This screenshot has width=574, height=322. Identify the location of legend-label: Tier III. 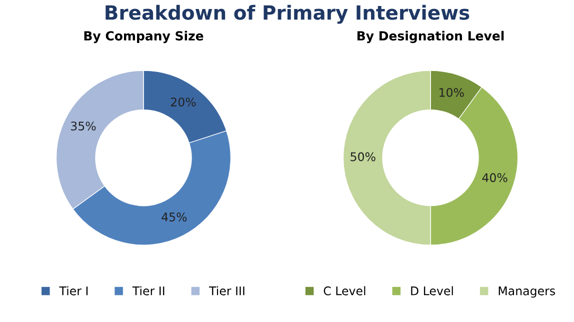
(226, 291).